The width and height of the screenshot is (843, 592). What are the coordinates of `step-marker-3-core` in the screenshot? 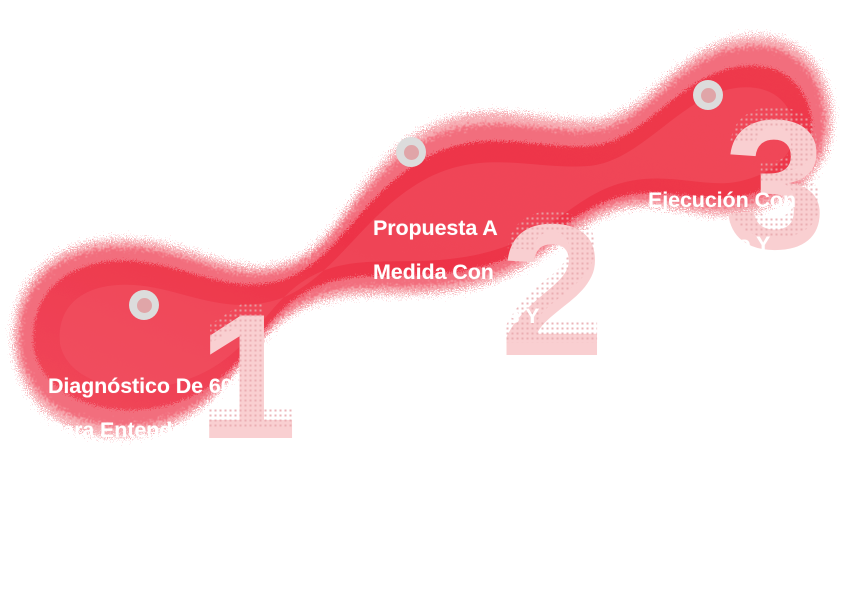 It's located at (708, 95).